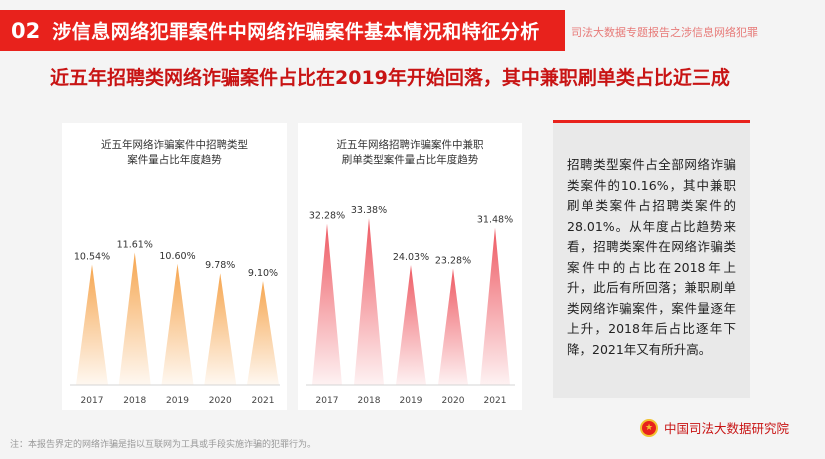 The height and width of the screenshot is (459, 825). What do you see at coordinates (649, 427) in the screenshot?
I see `court-emblem-icon: ★` at bounding box center [649, 427].